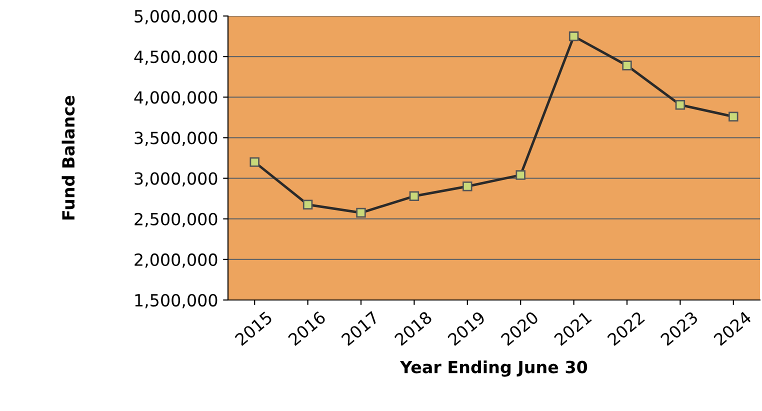 The height and width of the screenshot is (411, 762). Describe the element at coordinates (176, 57) in the screenshot. I see `y-tick-label: 4,500,000` at that location.